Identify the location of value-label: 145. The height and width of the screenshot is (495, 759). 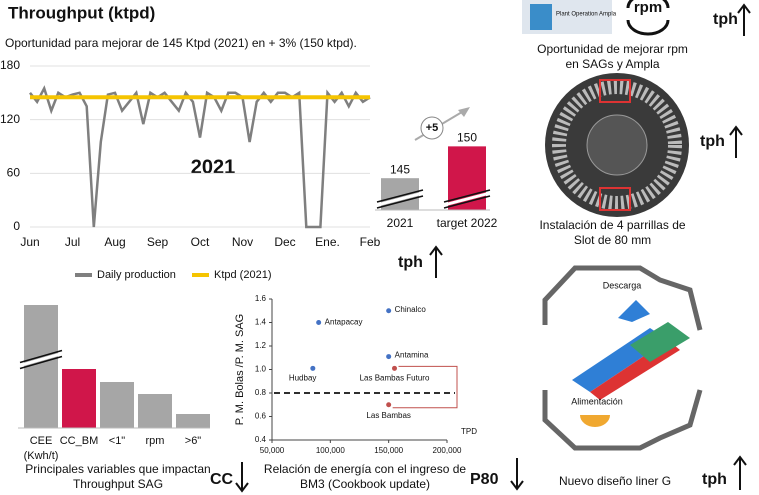
(400, 169).